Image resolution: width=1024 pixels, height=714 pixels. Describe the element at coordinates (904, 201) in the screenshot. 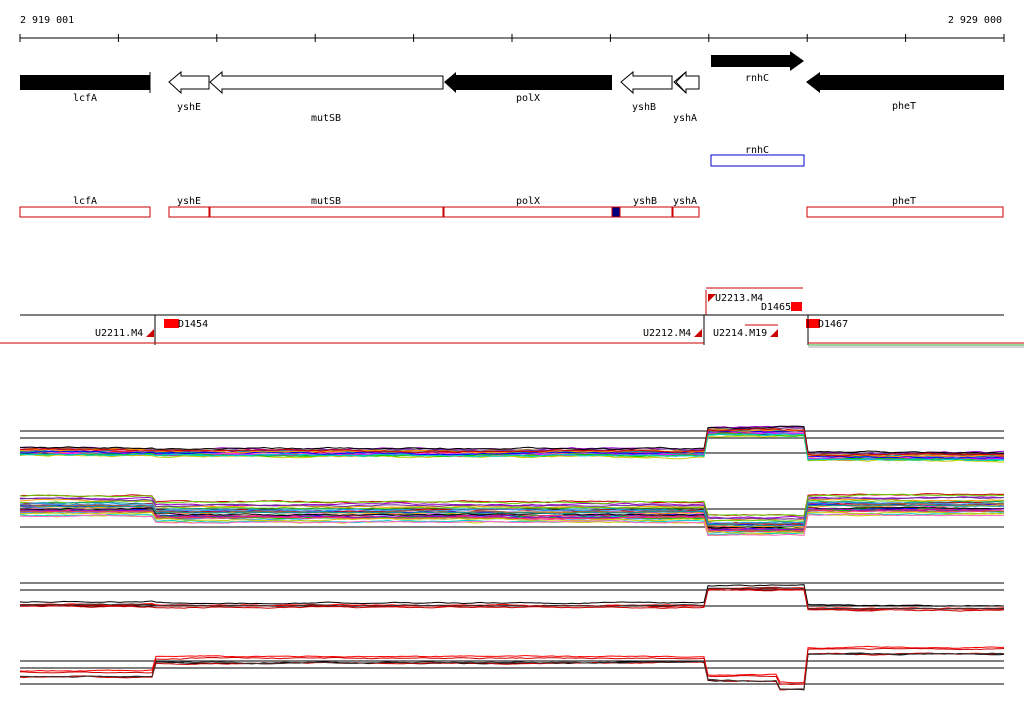

I see `annotation-label-pheT: pheT` at that location.